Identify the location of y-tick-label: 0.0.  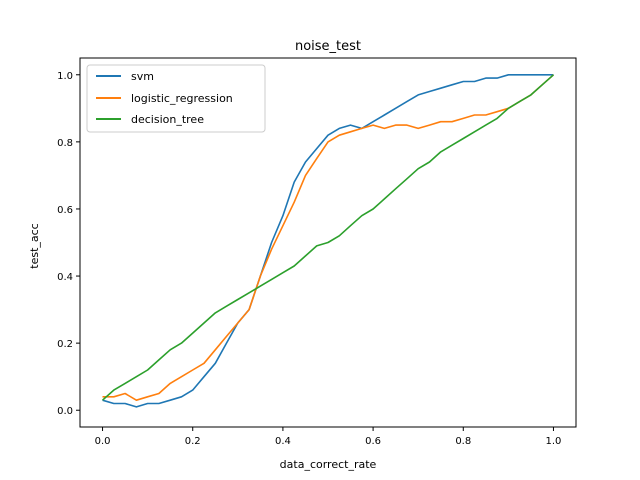
(65, 411).